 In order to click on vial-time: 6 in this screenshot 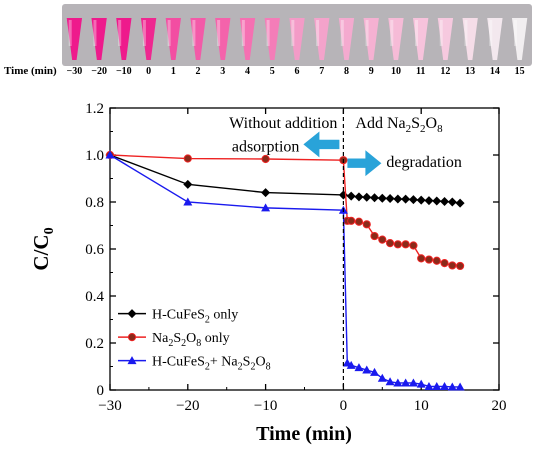, I will do `click(297, 71)`.